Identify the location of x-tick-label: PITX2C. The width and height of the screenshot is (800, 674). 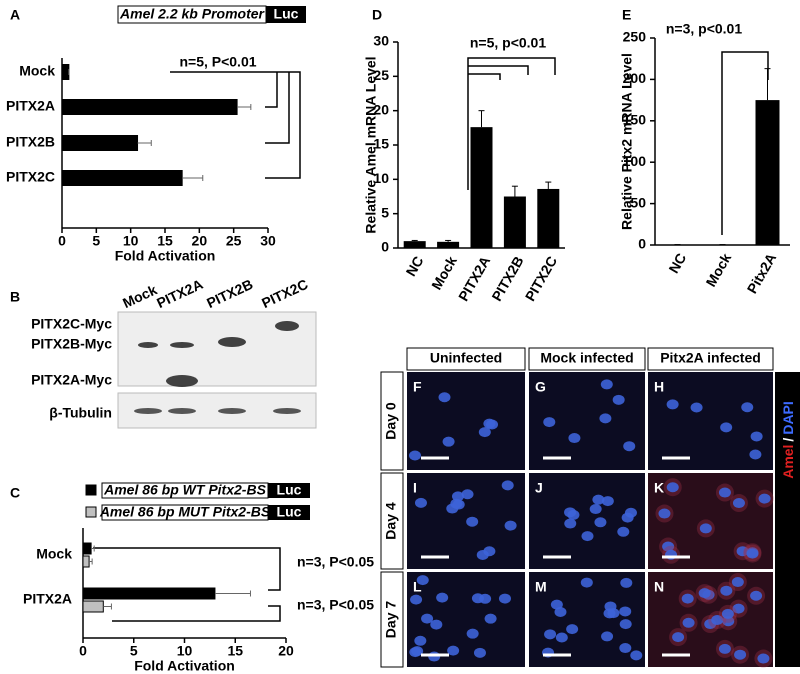
(541, 278).